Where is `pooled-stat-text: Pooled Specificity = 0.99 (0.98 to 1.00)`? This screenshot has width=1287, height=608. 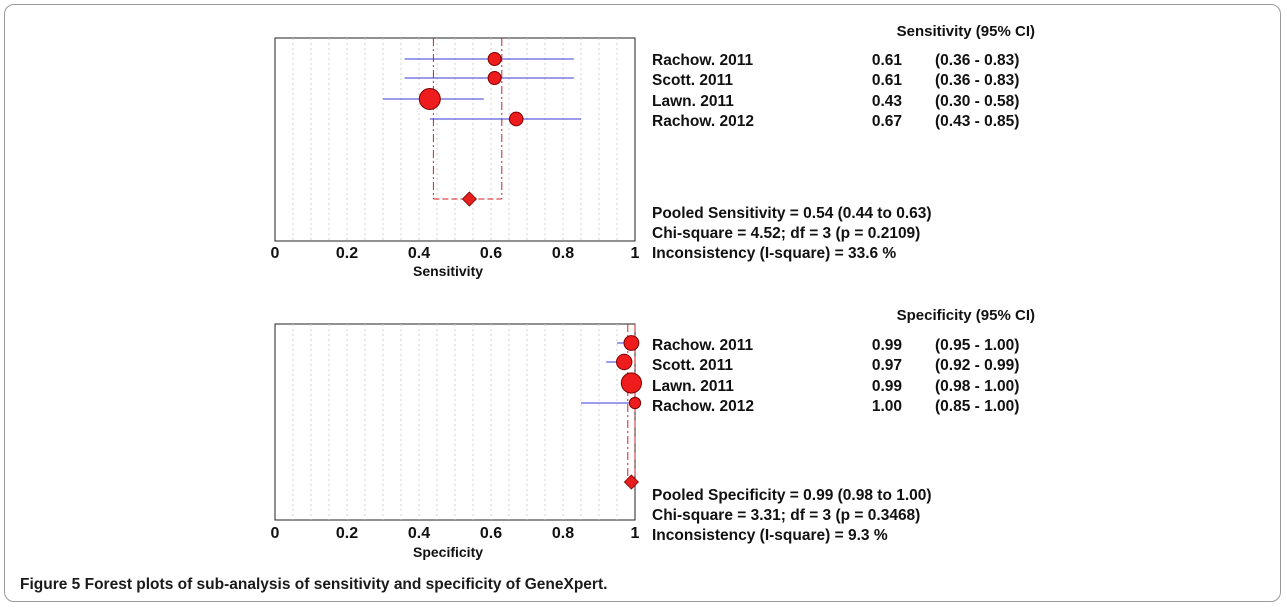
pooled-stat-text: Pooled Specificity = 0.99 (0.98 to 1.00) is located at coordinates (792, 495).